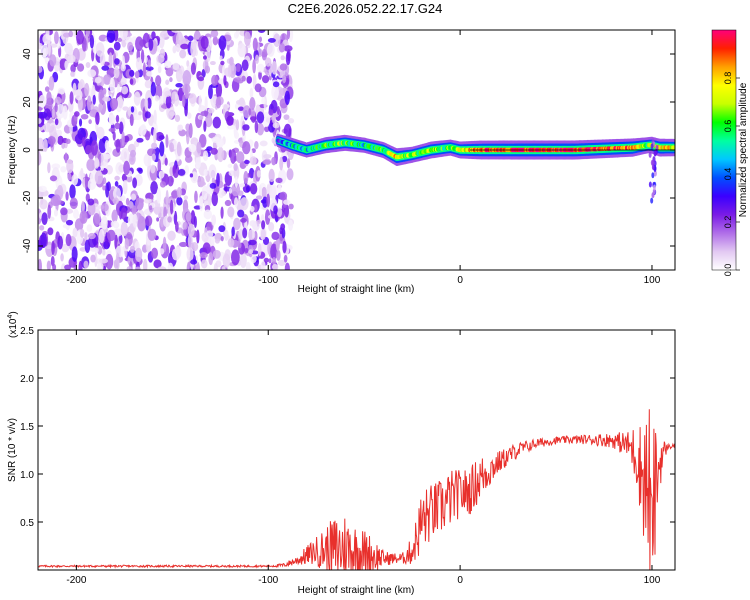  I want to click on x-tick-label: -100, so click(268, 580).